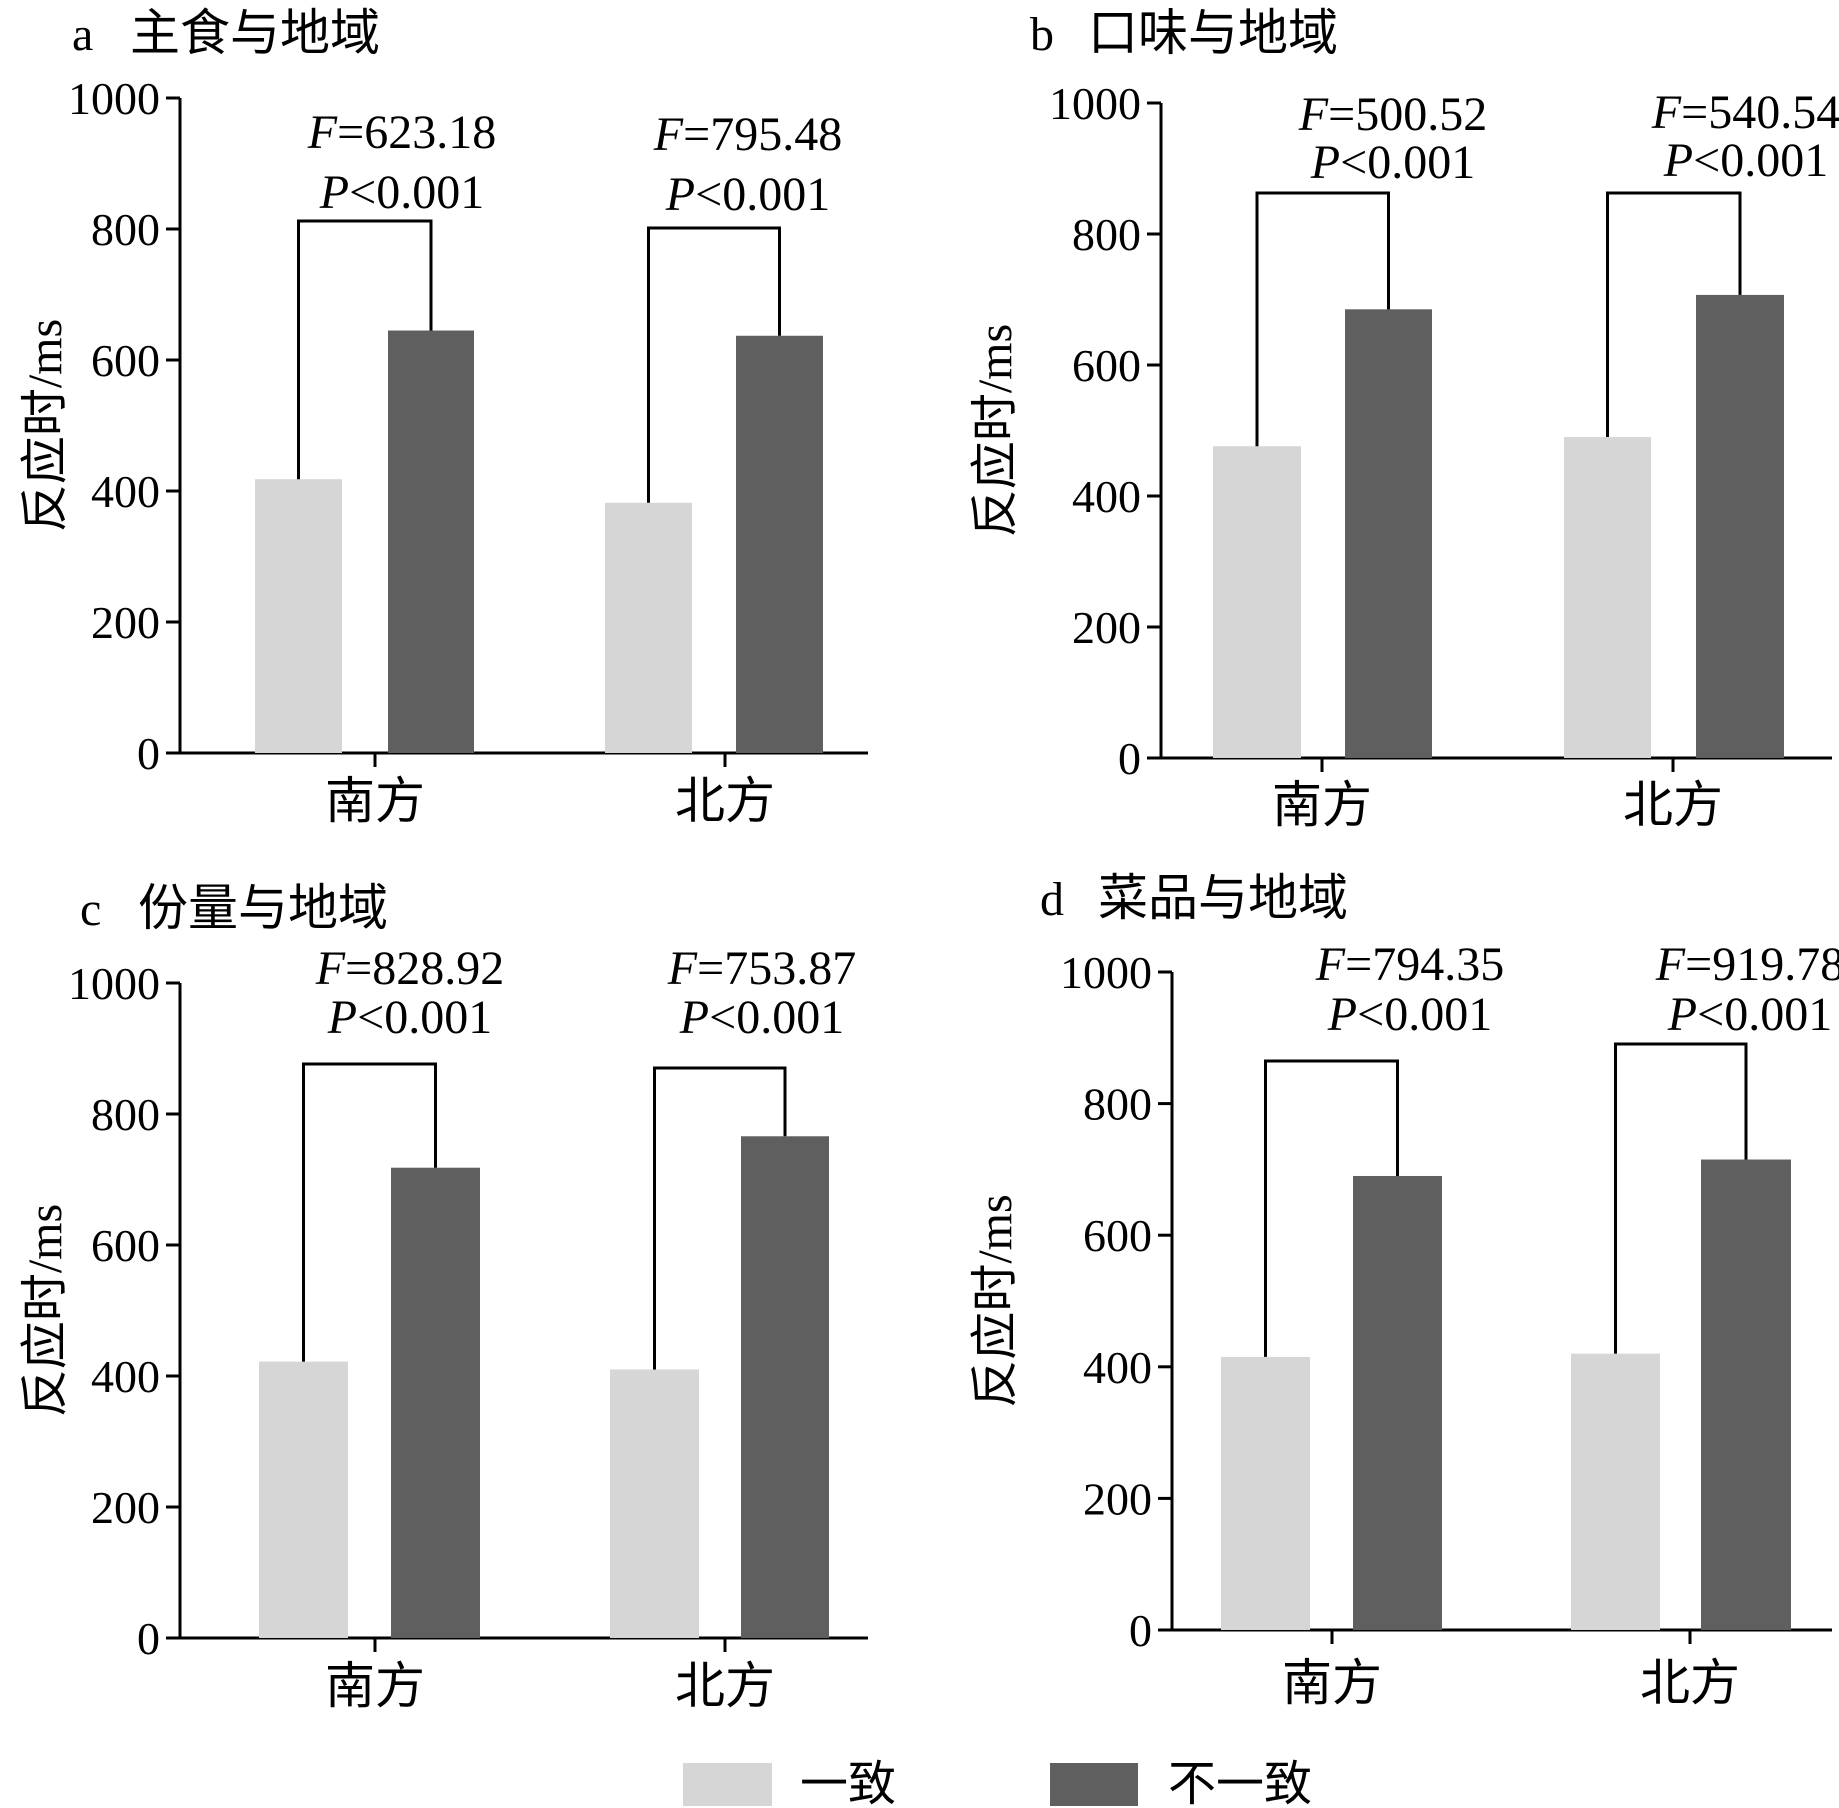  I want to click on f-statistic-label: F=794.35, so click(1409, 964).